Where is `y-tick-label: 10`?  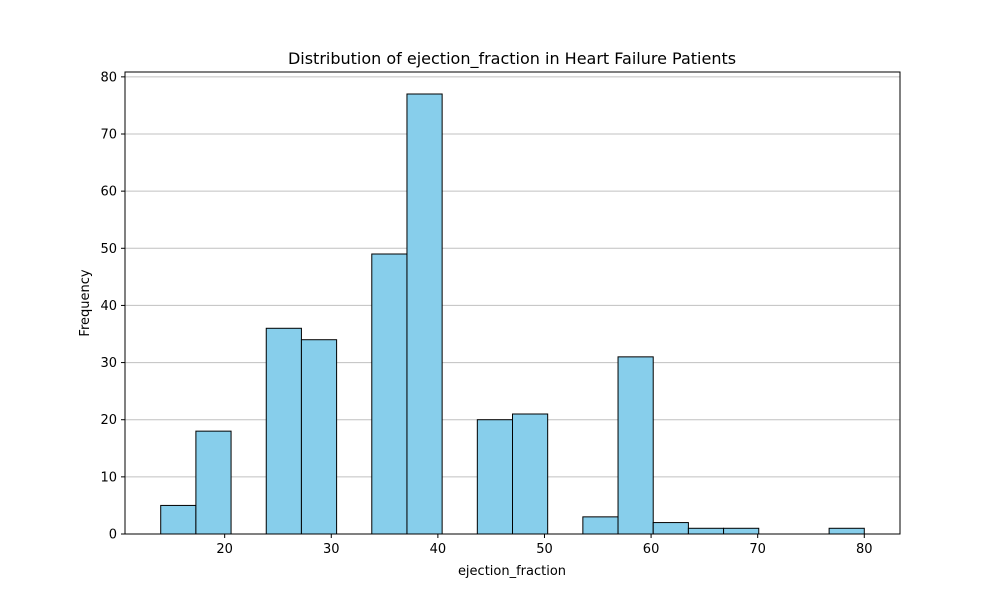
y-tick-label: 10 is located at coordinates (108, 477).